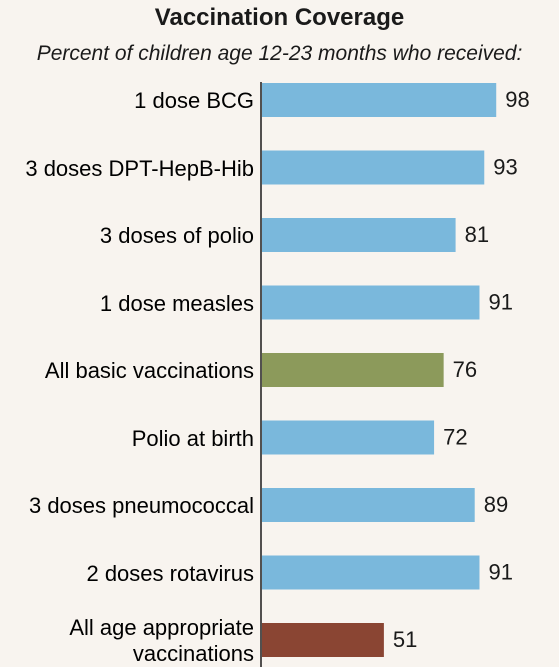 The height and width of the screenshot is (667, 559). Describe the element at coordinates (455, 436) in the screenshot. I see `value-label: 72` at that location.